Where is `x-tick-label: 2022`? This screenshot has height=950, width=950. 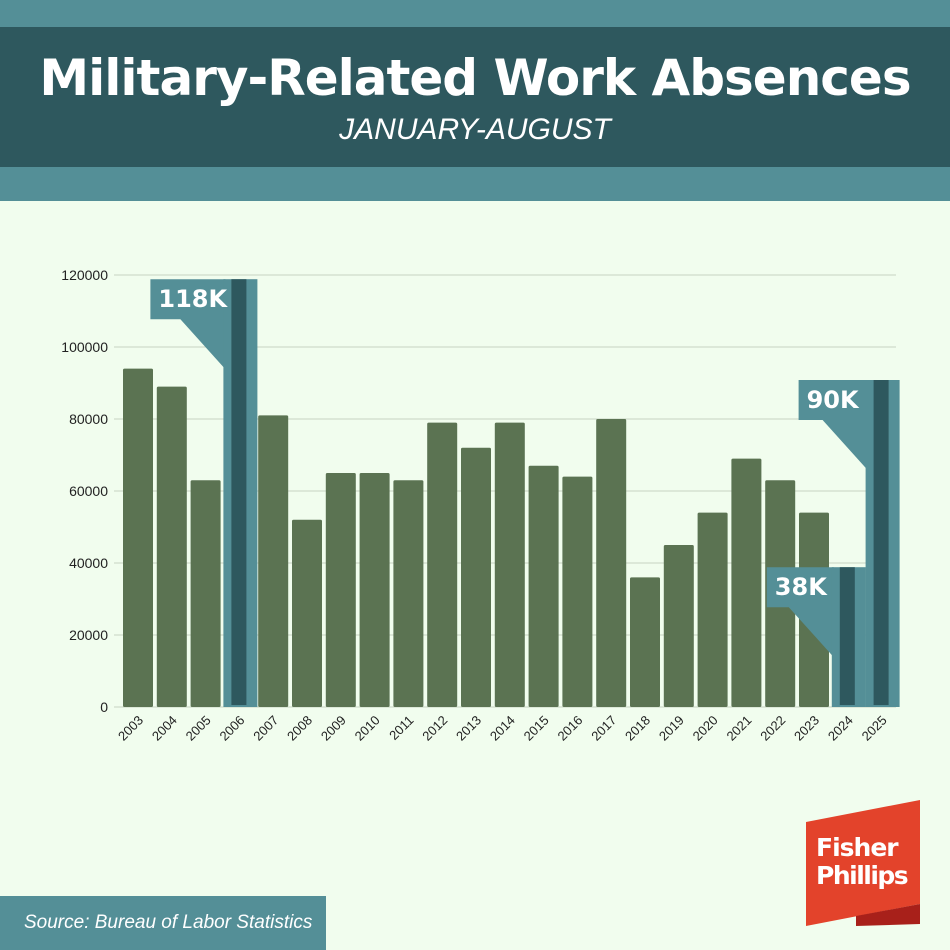
x-tick-label: 2022 is located at coordinates (772, 728).